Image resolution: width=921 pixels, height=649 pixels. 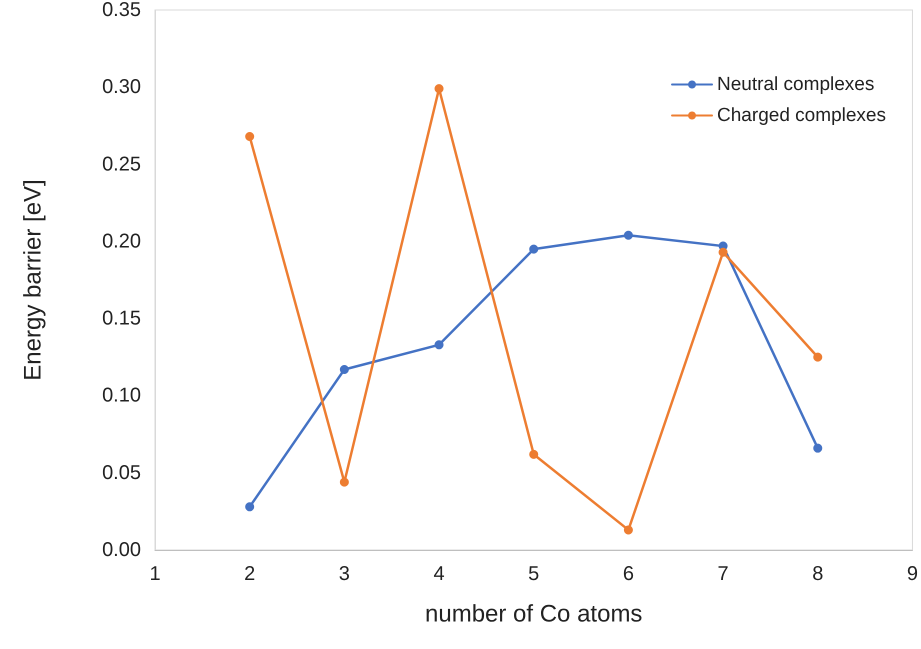 What do you see at coordinates (121, 395) in the screenshot?
I see `y-tick-label: 0.10` at bounding box center [121, 395].